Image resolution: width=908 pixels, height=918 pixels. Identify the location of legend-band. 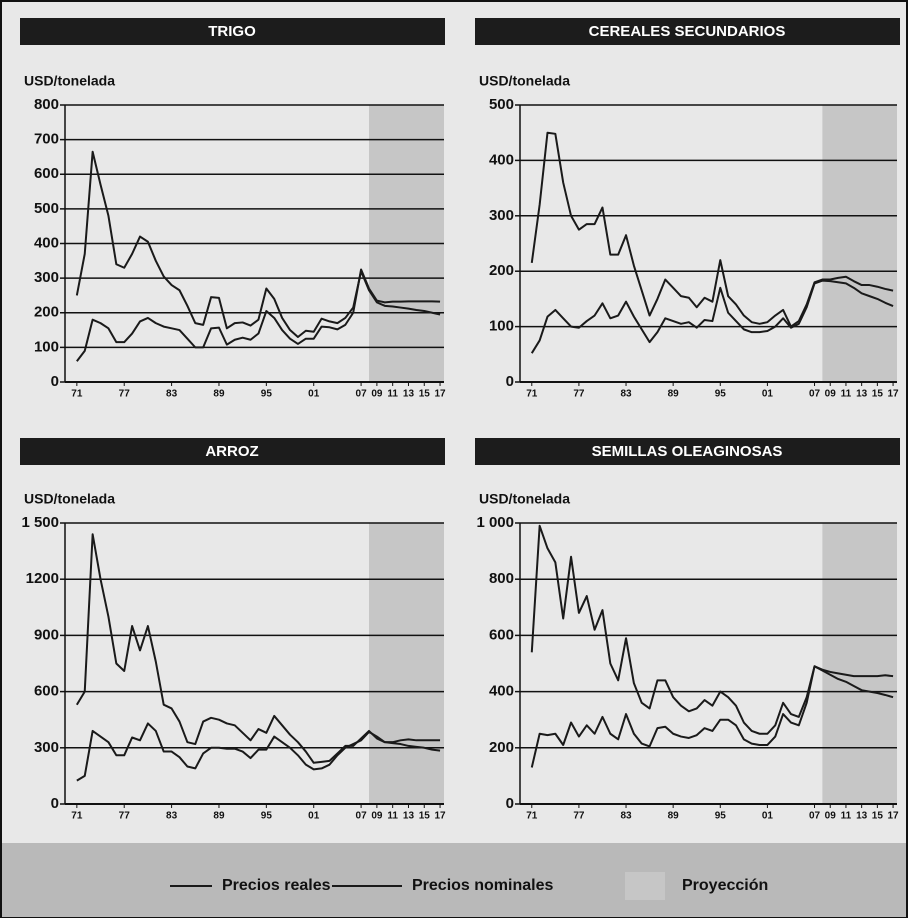
(454, 880).